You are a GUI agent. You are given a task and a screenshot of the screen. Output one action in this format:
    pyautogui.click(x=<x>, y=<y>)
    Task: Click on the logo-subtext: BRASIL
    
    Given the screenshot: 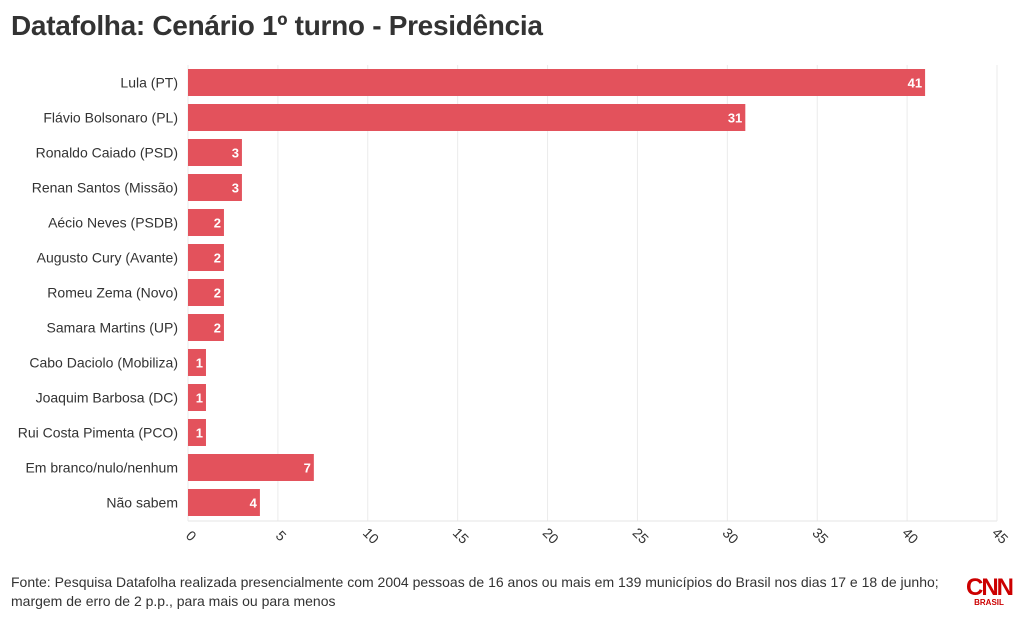 What is the action you would take?
    pyautogui.click(x=989, y=602)
    